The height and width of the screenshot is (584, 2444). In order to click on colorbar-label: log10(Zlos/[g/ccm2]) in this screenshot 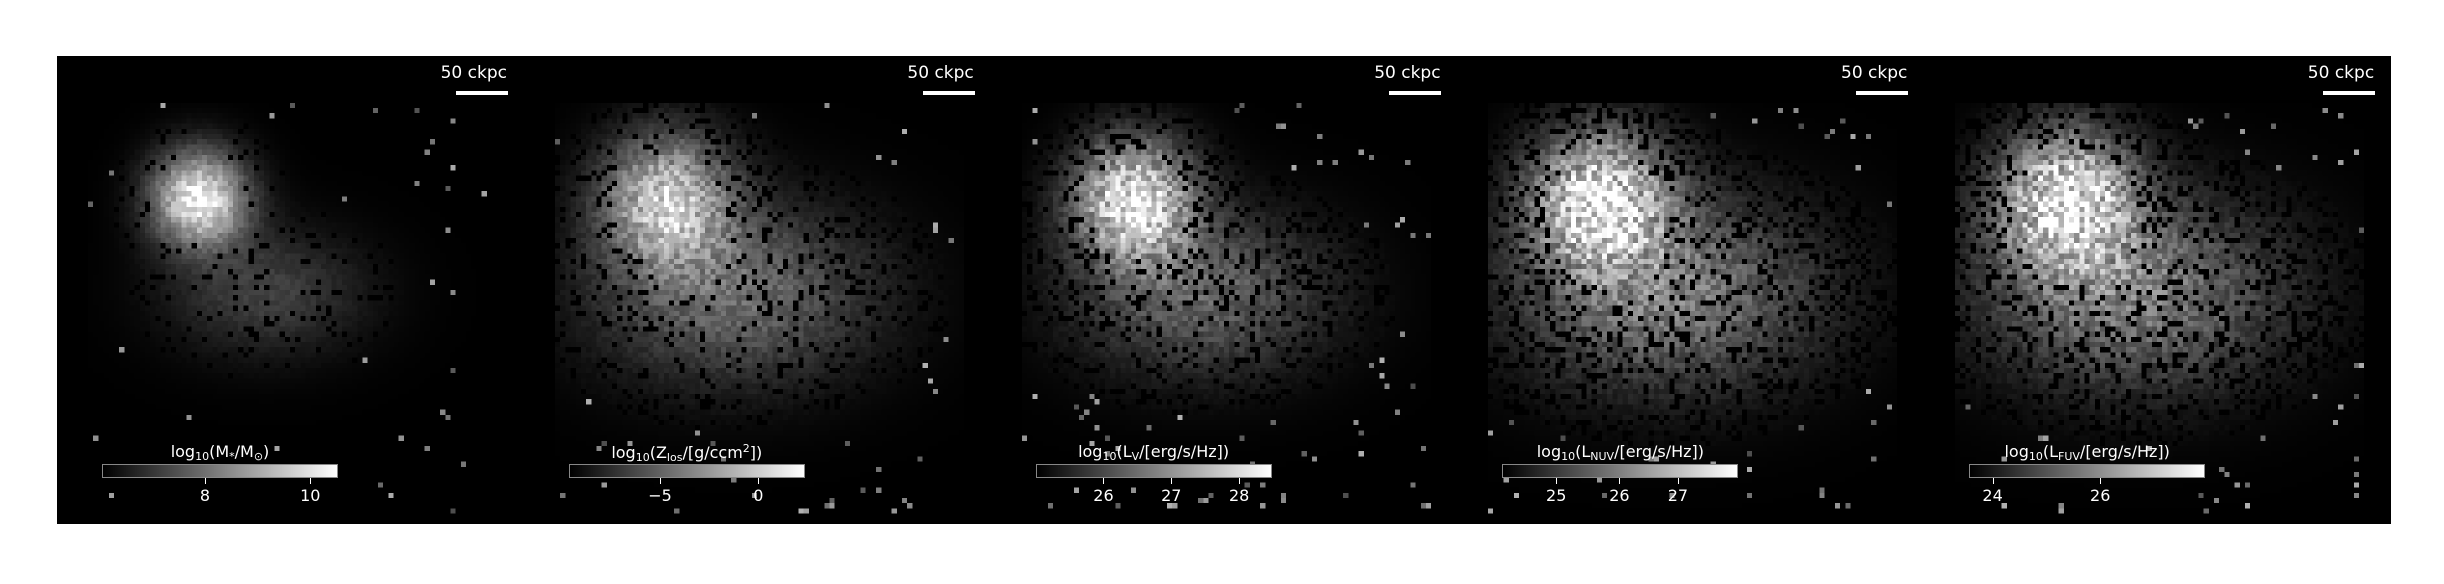, I will do `click(687, 453)`.